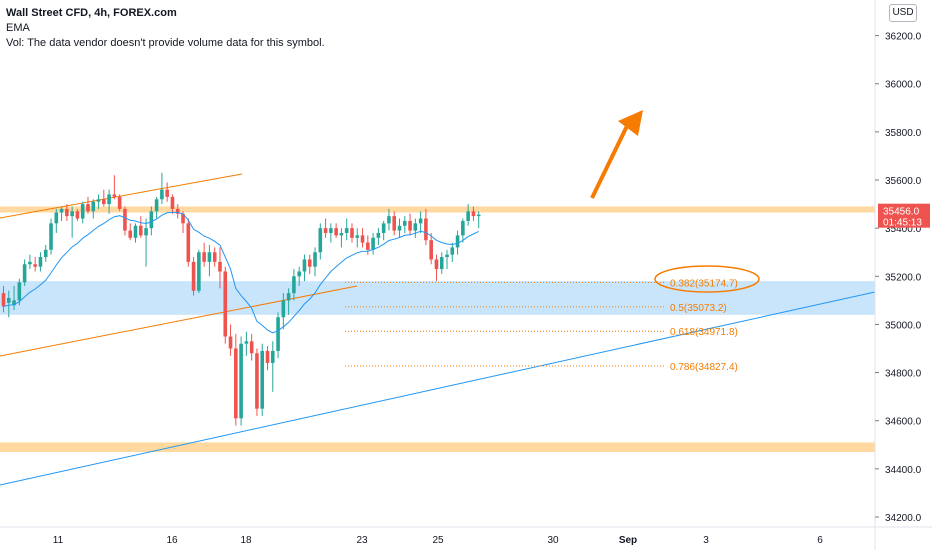  Describe the element at coordinates (609, 162) in the screenshot. I see `upward-arrow-shaft` at that location.